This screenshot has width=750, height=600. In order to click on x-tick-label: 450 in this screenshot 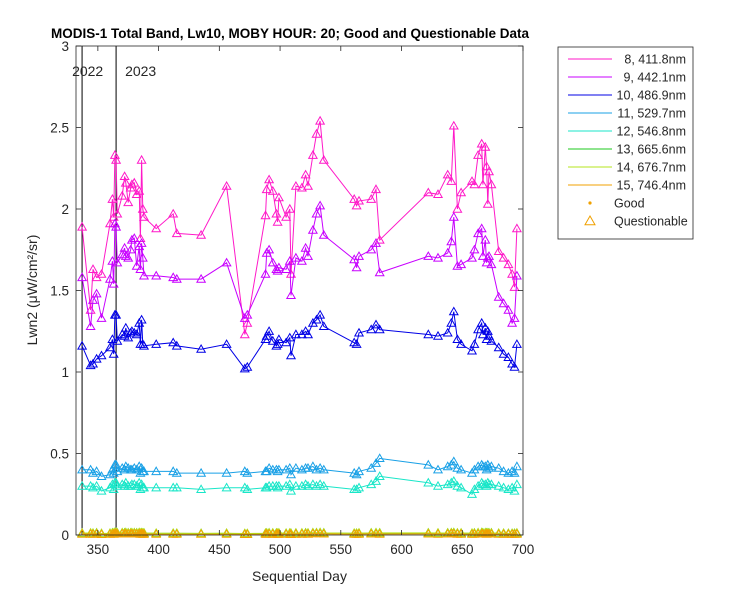, I will do `click(219, 549)`.